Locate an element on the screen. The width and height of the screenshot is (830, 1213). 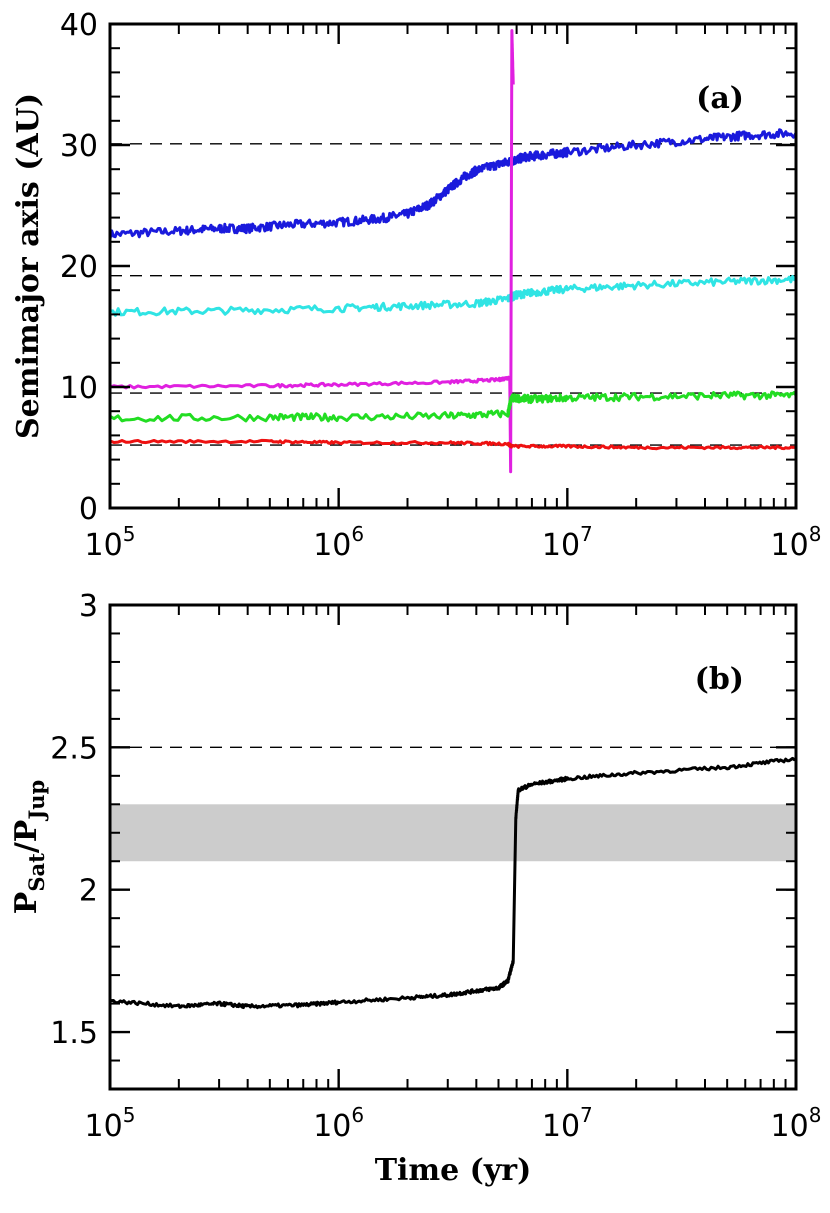
y-tick-label: 30 is located at coordinates (79, 146).